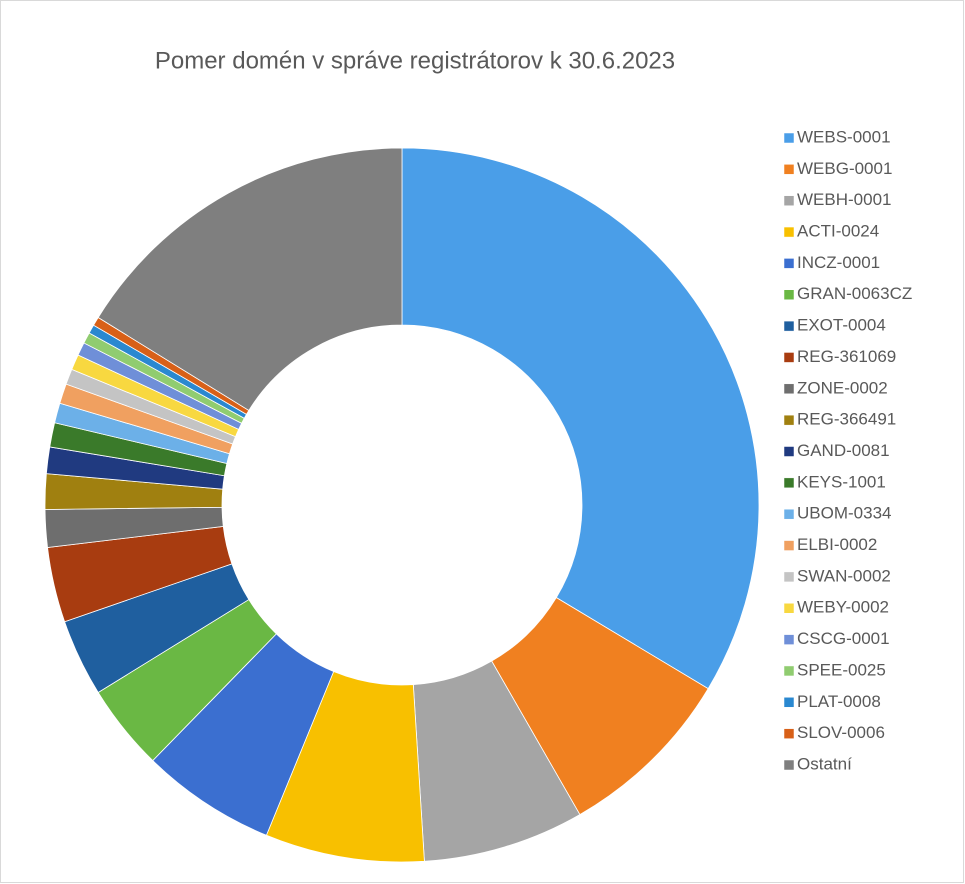 Image resolution: width=965 pixels, height=884 pixels. Describe the element at coordinates (844, 168) in the screenshot. I see `legend-label: WEBG-0001` at that location.